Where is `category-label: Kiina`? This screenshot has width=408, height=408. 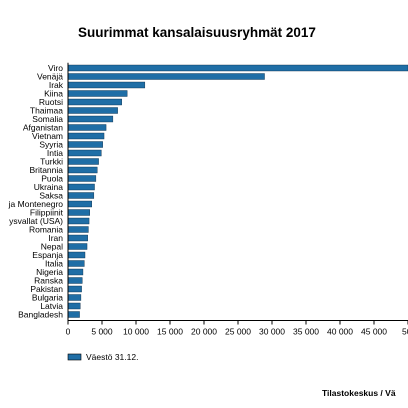
category-label: Kiina is located at coordinates (53, 94).